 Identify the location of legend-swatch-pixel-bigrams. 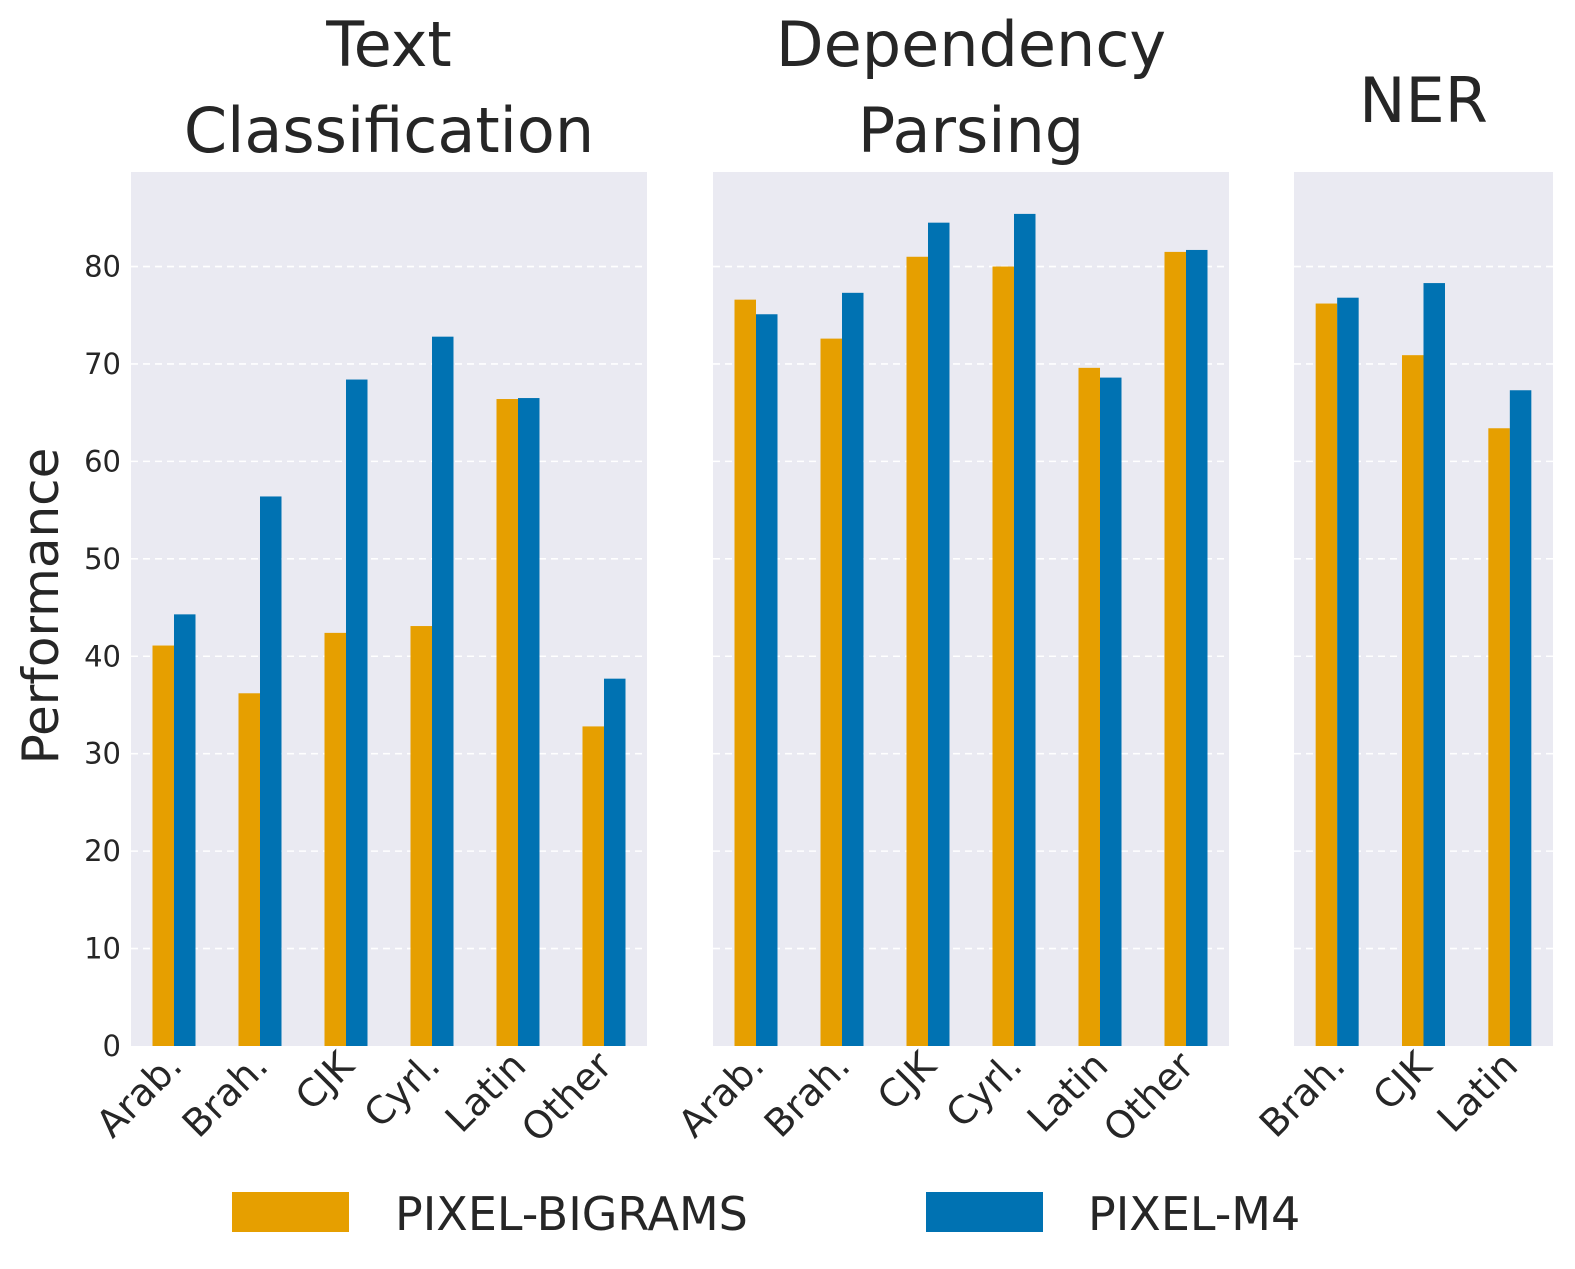
(290, 1212).